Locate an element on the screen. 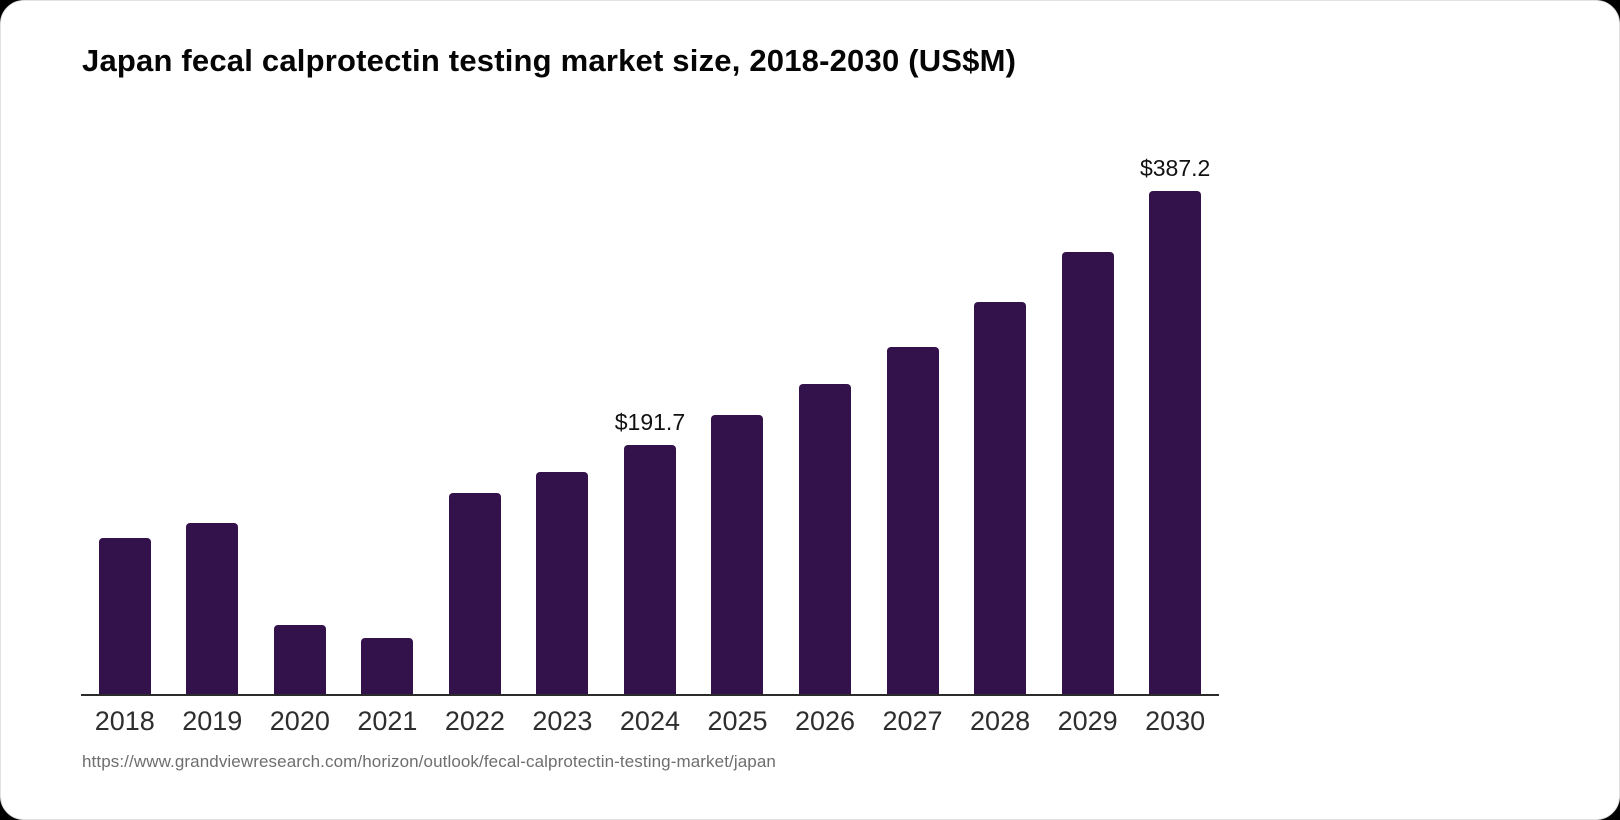  bar-slot-2029 is located at coordinates (1088, 473).